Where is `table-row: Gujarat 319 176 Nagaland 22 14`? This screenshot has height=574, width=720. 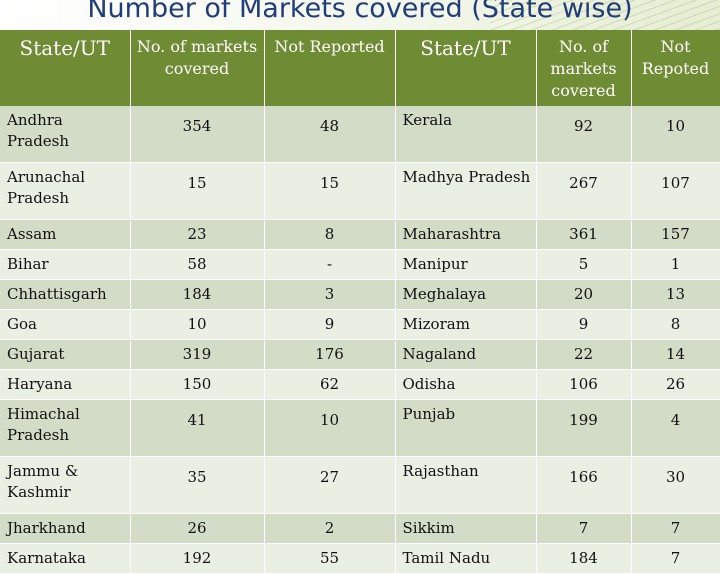 table-row: Gujarat 319 176 Nagaland 22 14 is located at coordinates (360, 354).